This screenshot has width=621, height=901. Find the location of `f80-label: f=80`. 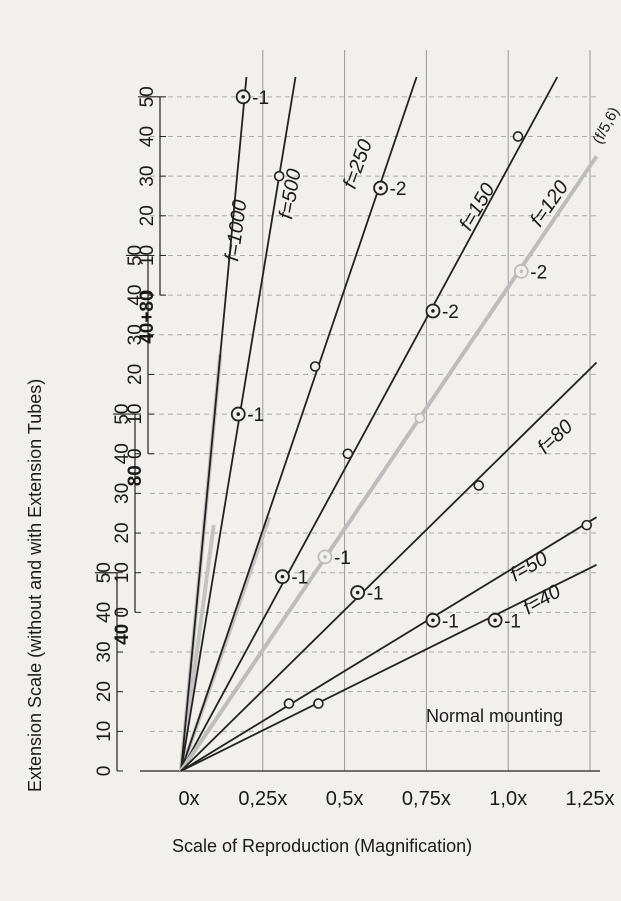

f80-label: f=80 is located at coordinates (555, 437).